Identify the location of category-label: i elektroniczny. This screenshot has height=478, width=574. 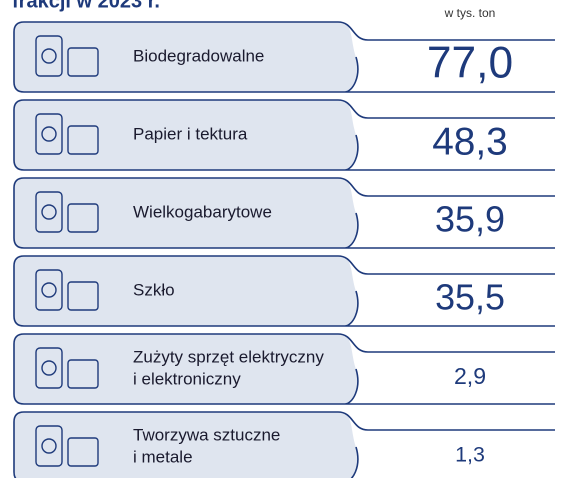
(187, 378).